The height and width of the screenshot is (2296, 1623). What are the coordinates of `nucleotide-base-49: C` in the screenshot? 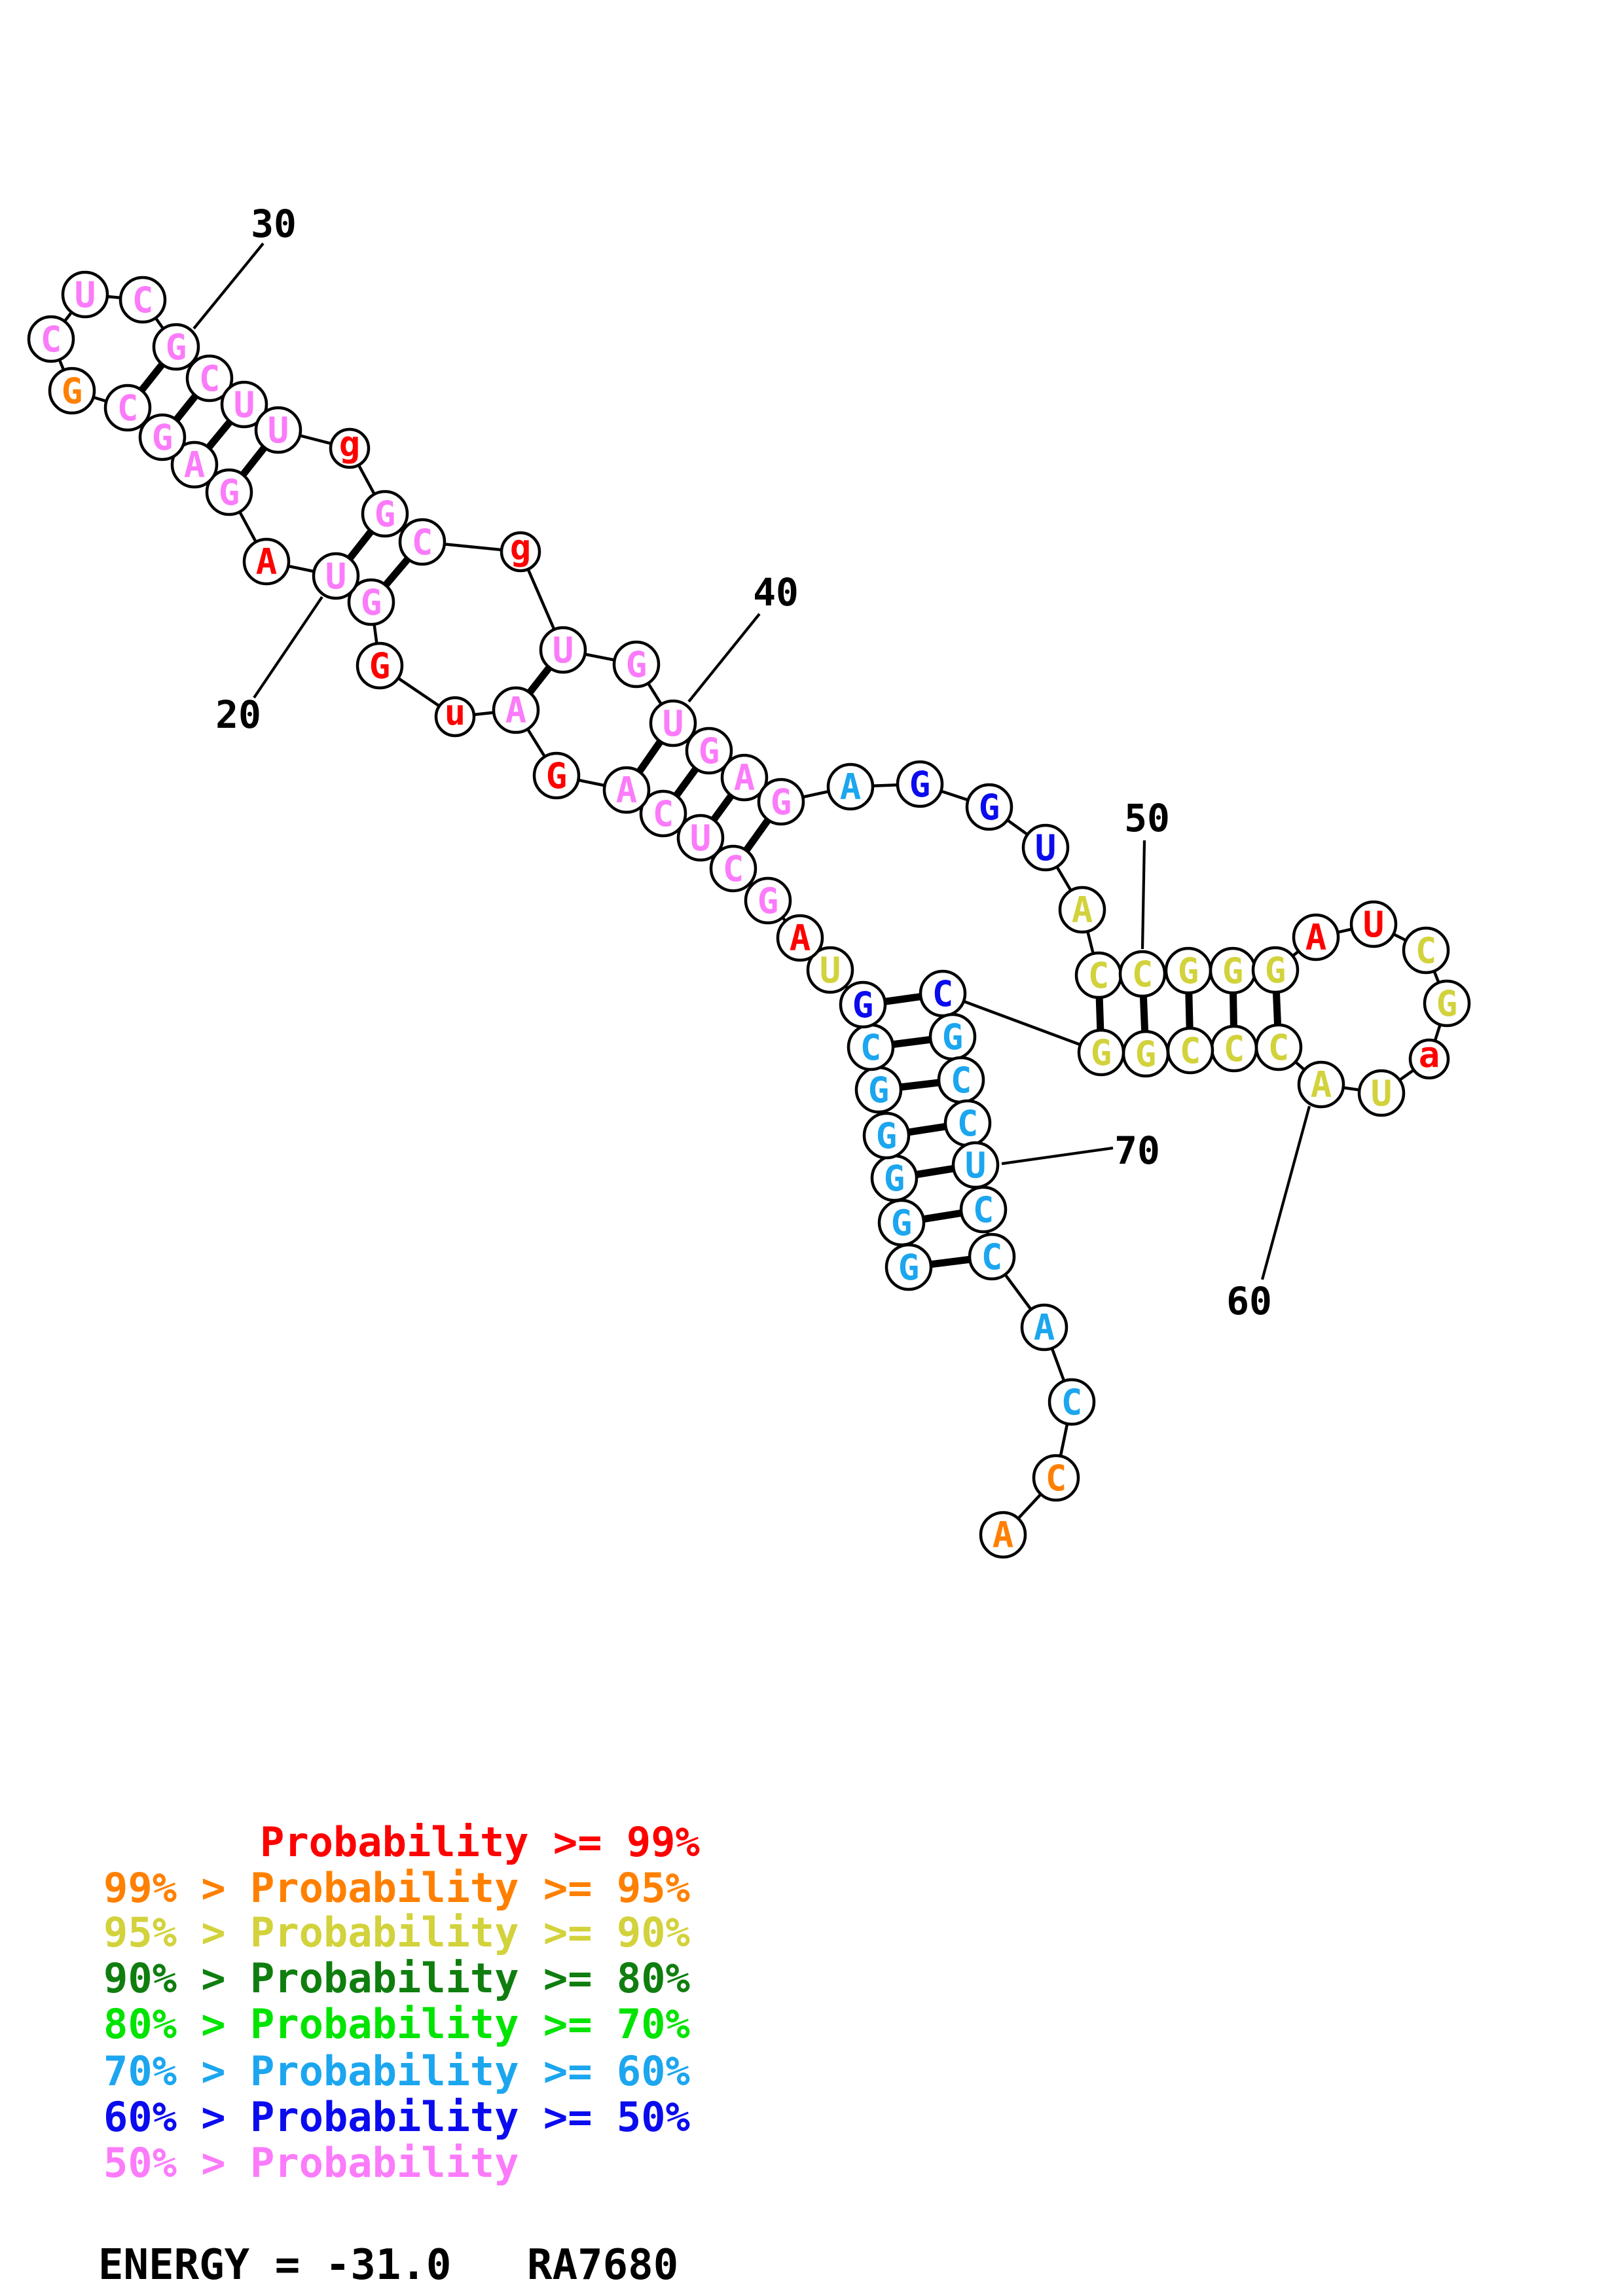 It's located at (1099, 975).